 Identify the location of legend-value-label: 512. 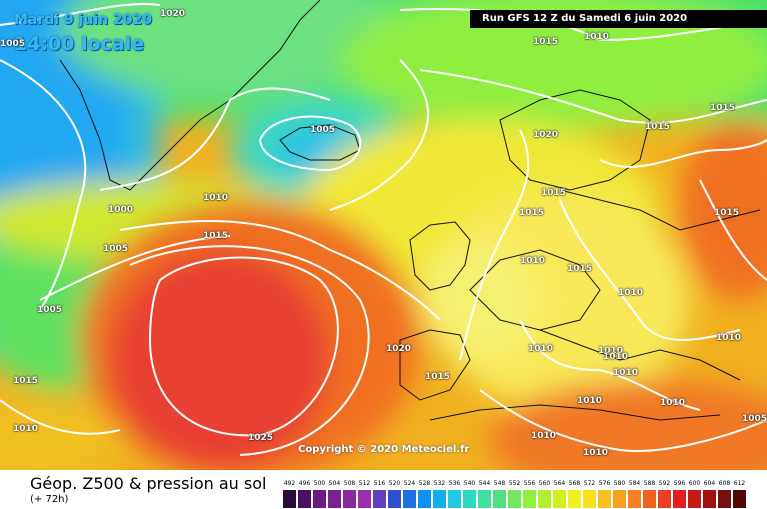
(364, 483).